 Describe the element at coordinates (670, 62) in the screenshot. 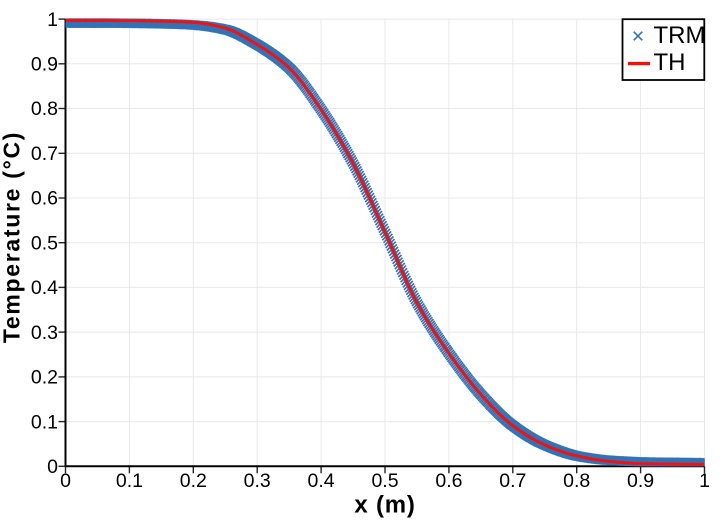

I see `svg-text: TH` at that location.